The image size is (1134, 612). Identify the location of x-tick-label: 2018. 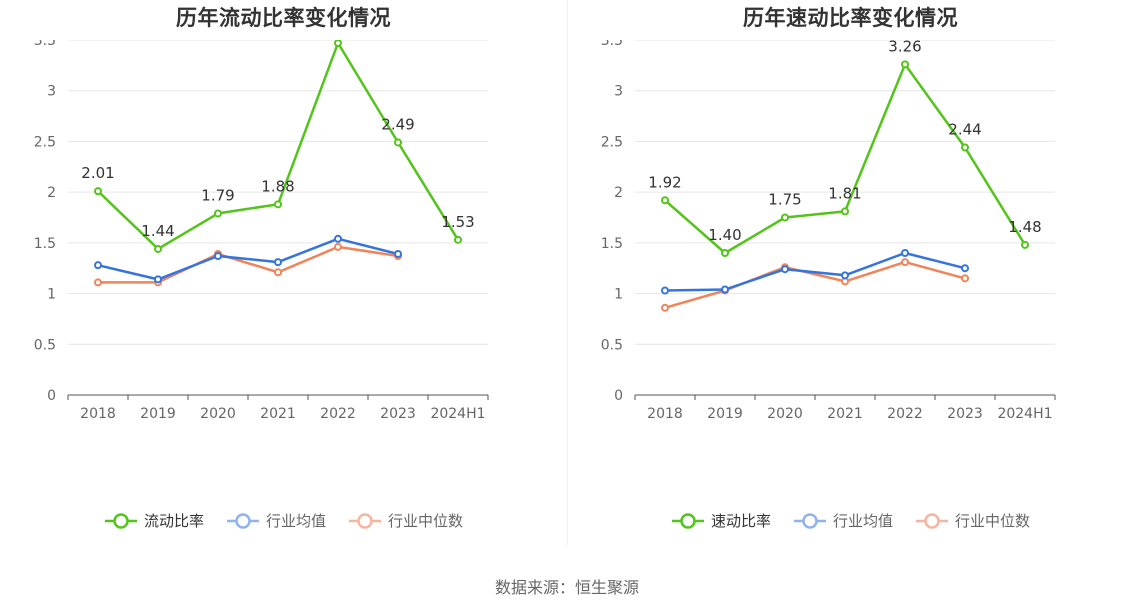
(665, 414).